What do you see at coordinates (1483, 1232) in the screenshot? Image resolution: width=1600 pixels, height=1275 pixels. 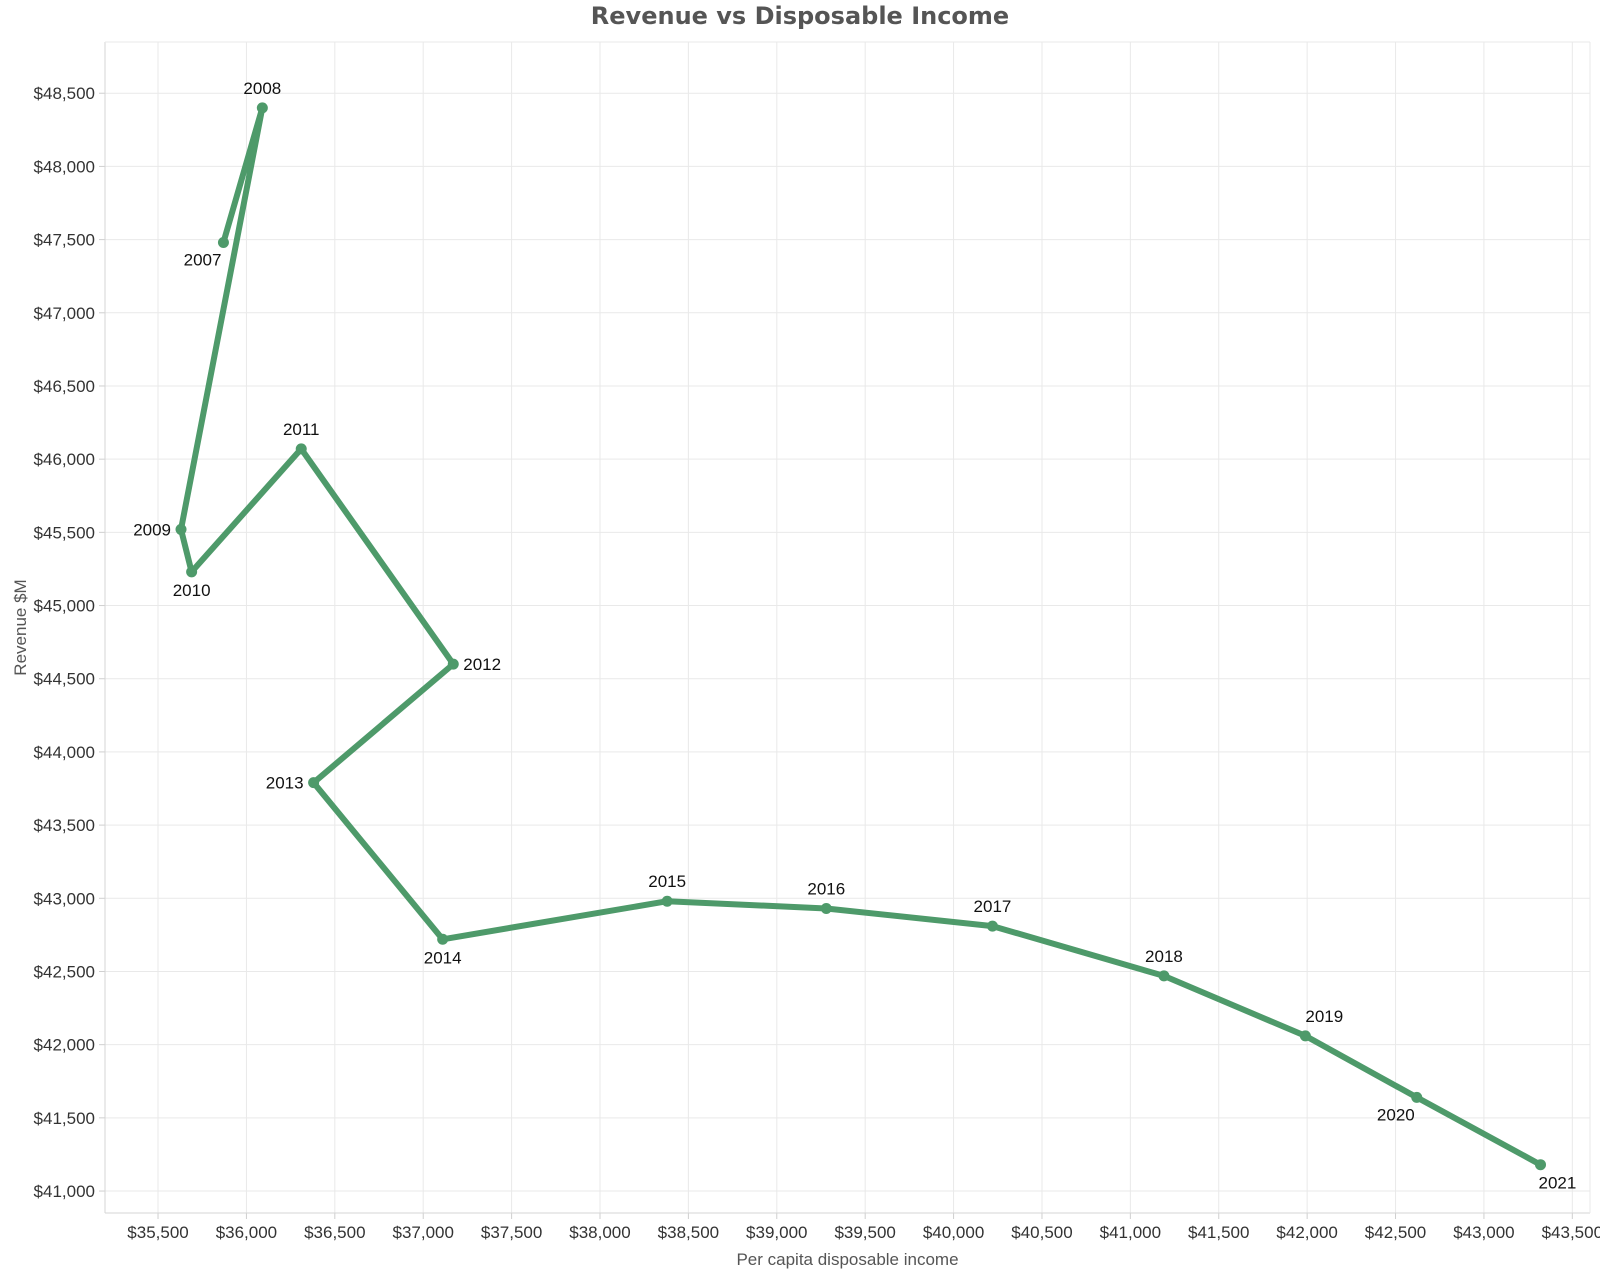 I see `x-tick-label: $43,000` at bounding box center [1483, 1232].